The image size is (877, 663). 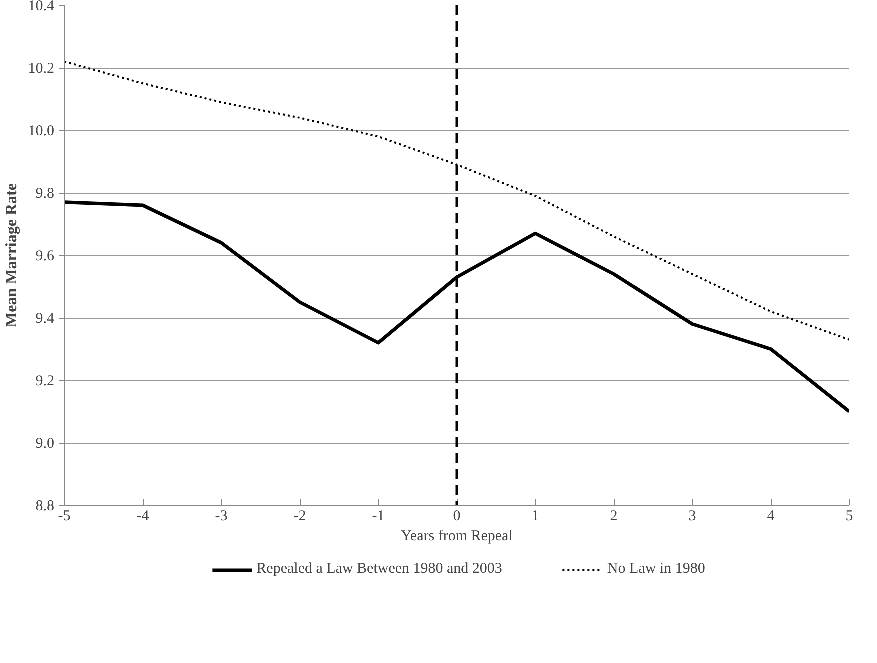 I want to click on y-axis-title: Mean Marriage Rate, so click(x=11, y=256).